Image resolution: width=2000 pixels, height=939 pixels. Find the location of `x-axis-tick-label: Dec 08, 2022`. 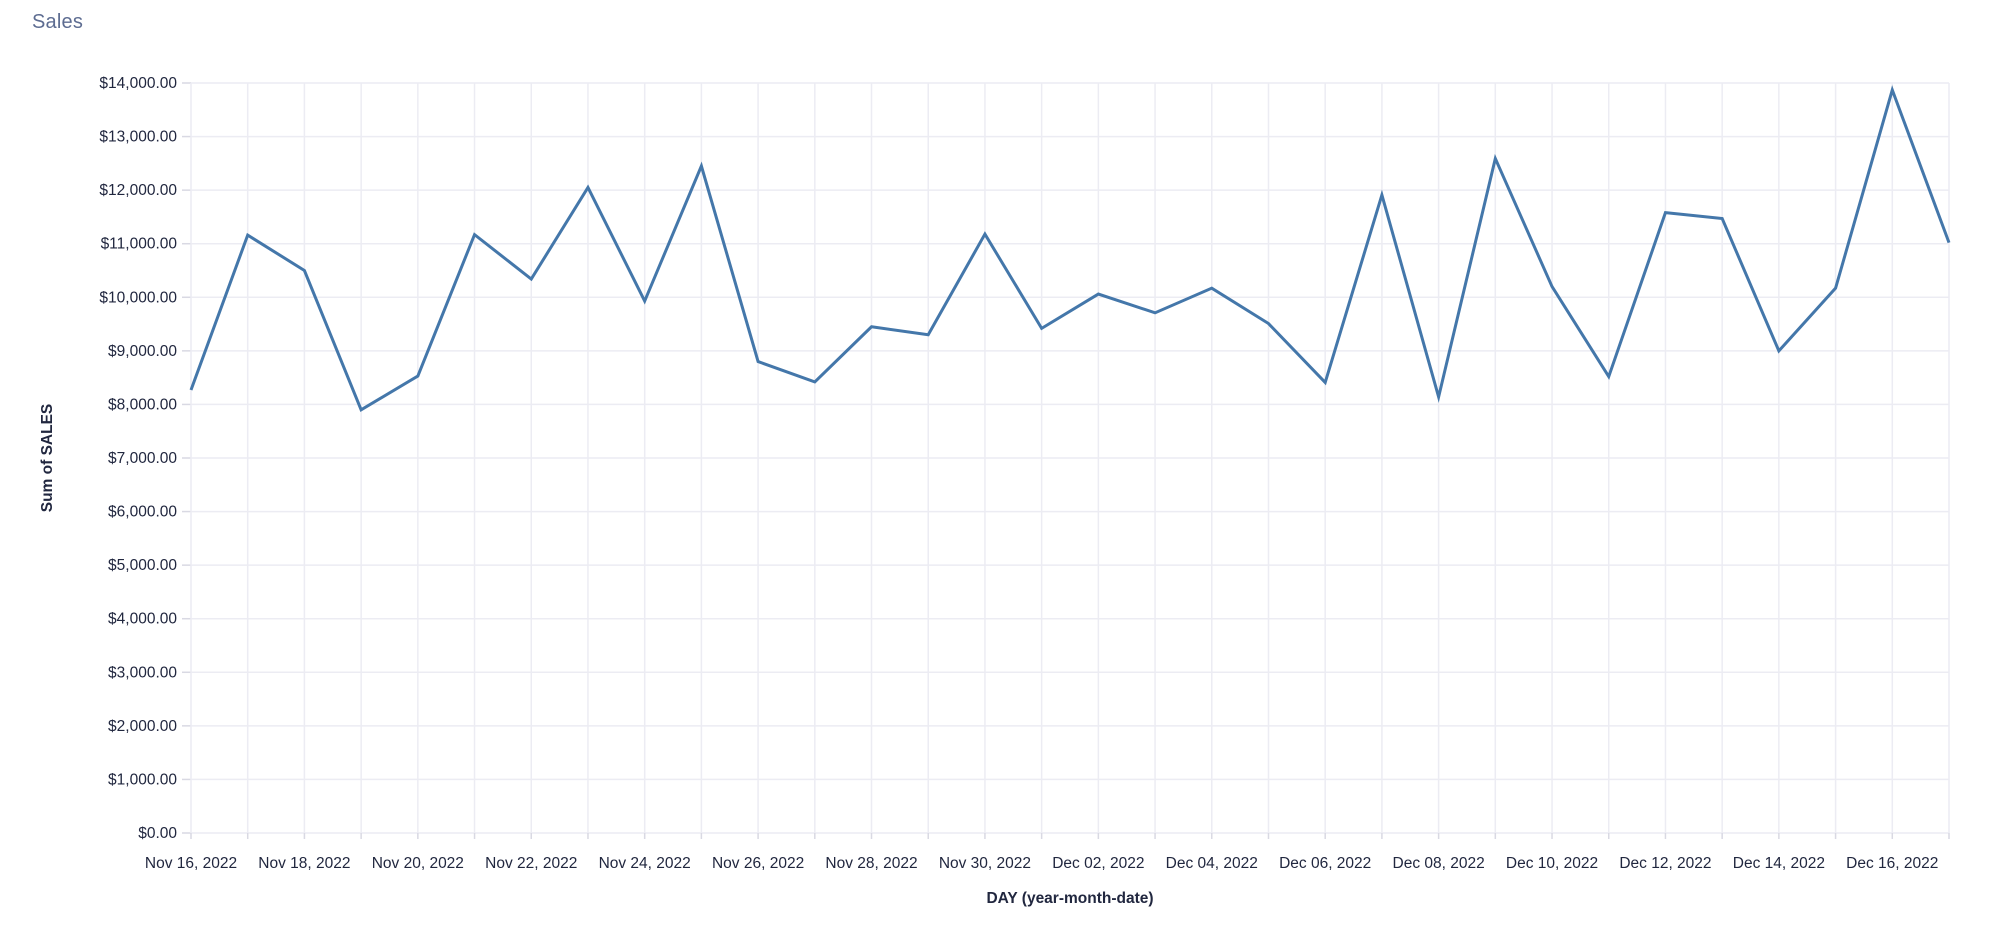

x-axis-tick-label: Dec 08, 2022 is located at coordinates (1439, 863).